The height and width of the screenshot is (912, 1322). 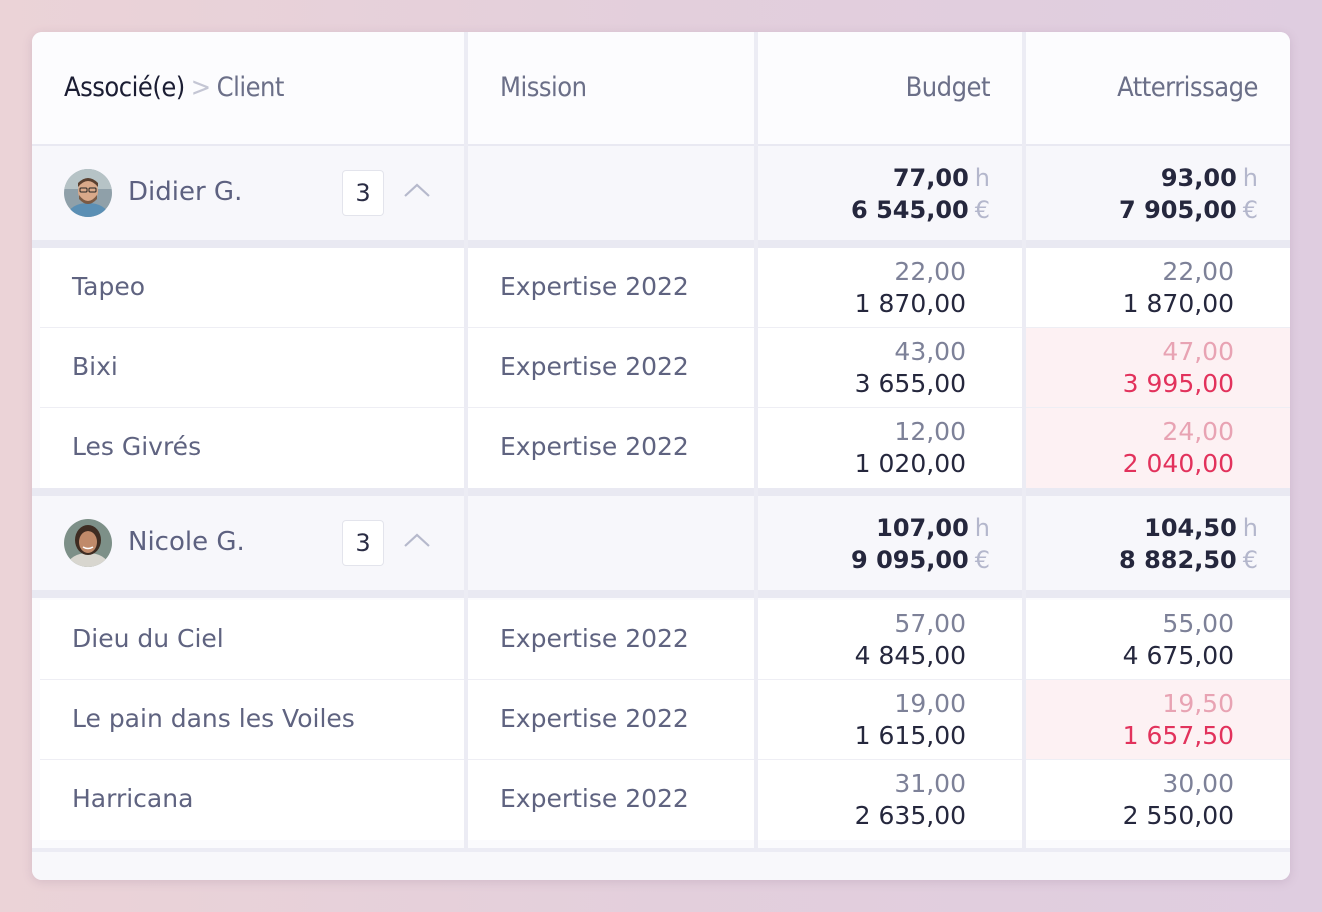 I want to click on budget-euros: 2 635,00, so click(x=910, y=815).